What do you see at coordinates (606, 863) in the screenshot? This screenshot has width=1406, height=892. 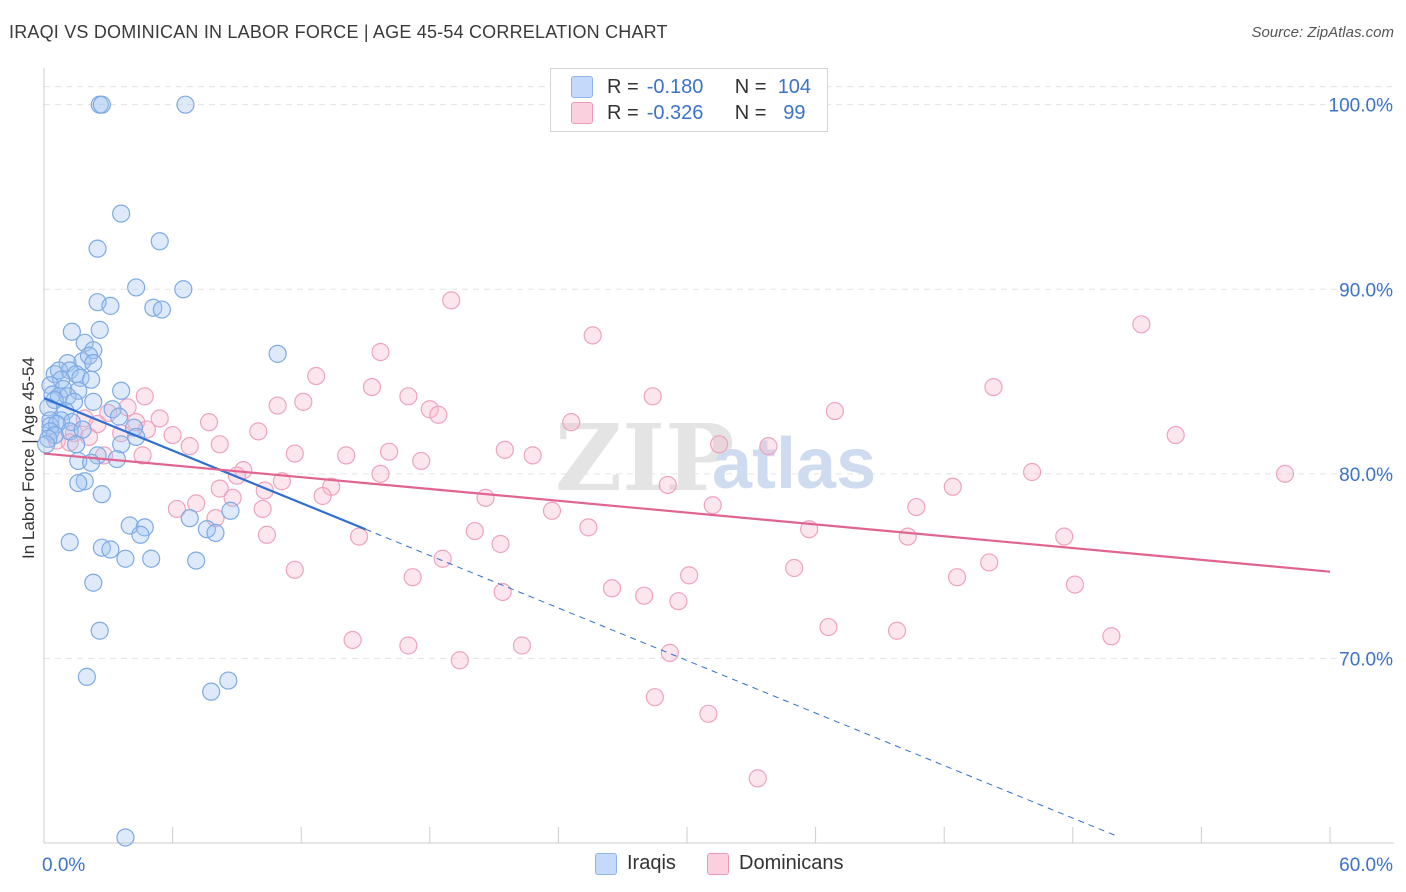 I see `iraqis-swatch` at bounding box center [606, 863].